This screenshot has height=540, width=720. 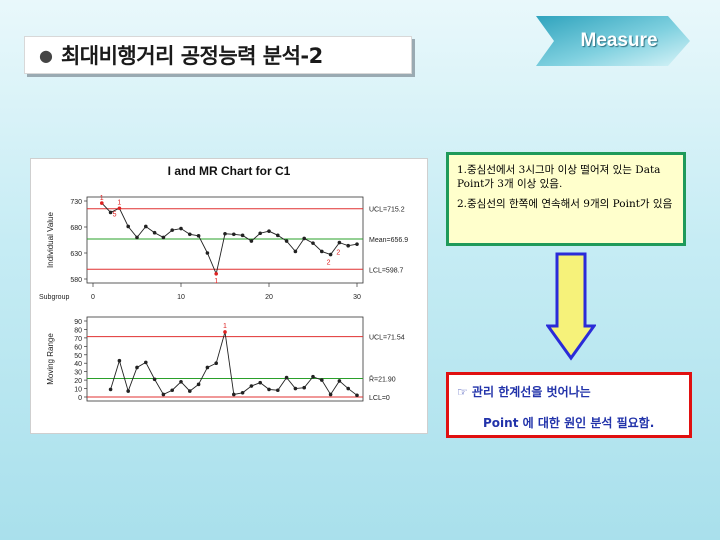 What do you see at coordinates (115, 214) in the screenshot?
I see `individual-annotation: 5` at bounding box center [115, 214].